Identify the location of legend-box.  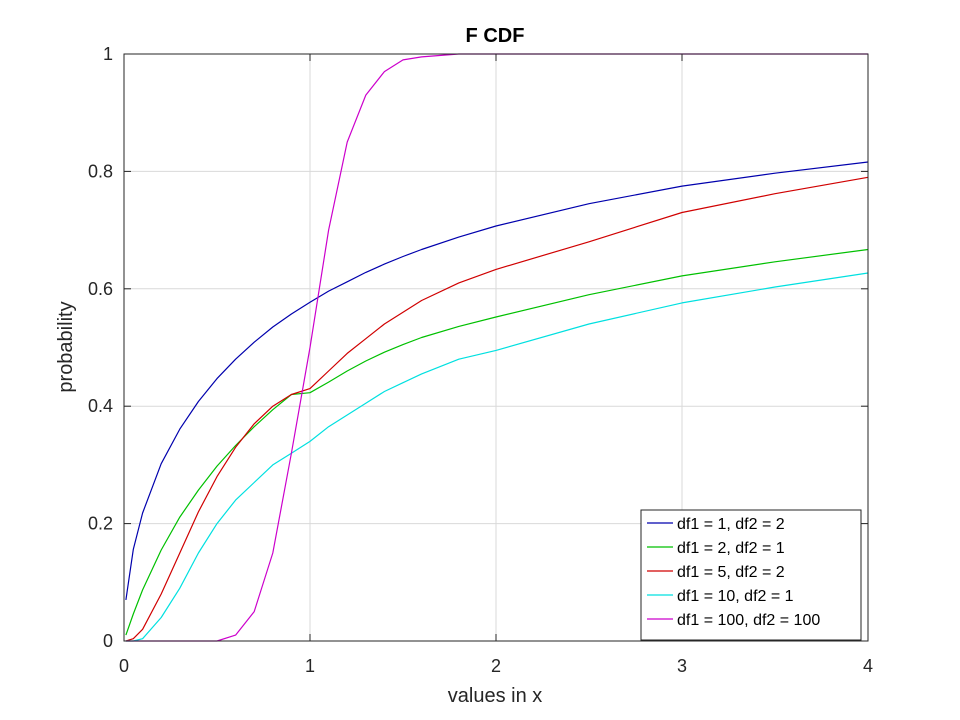
(751, 575).